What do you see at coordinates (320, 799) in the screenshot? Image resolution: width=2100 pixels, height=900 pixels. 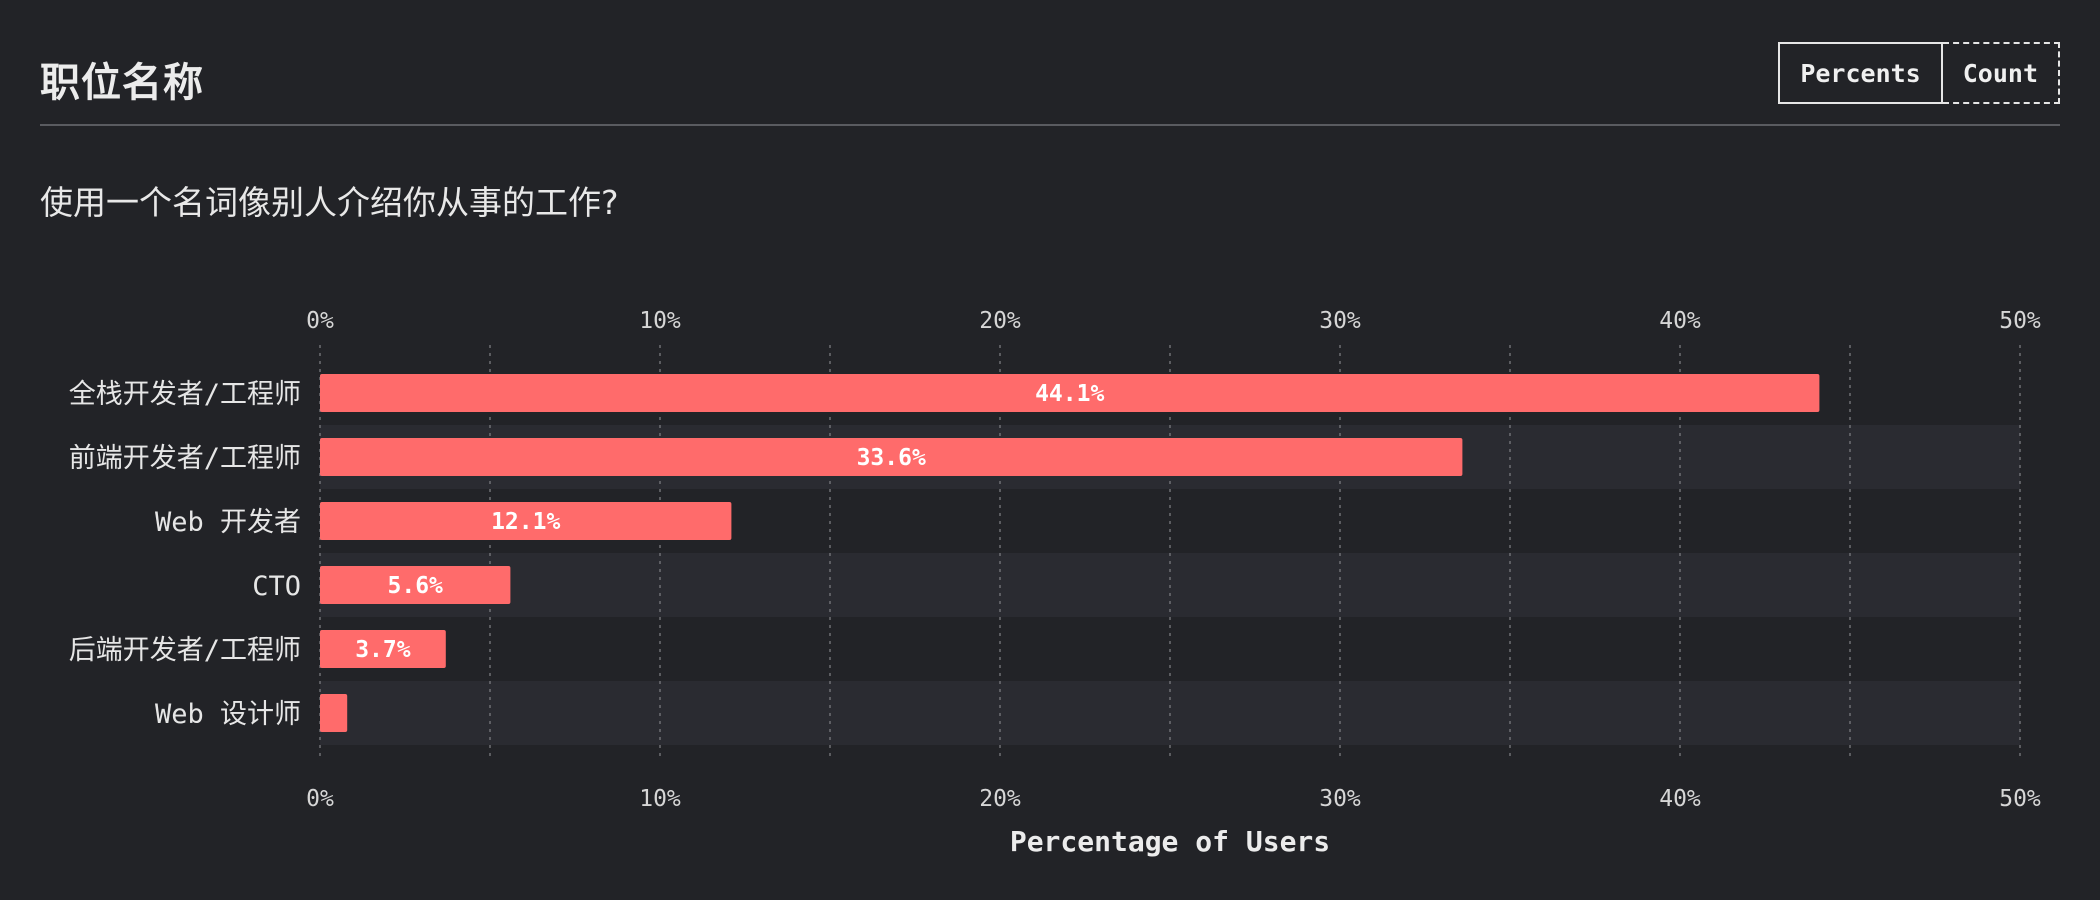 I see `x-tick-label-bottom: 0%` at bounding box center [320, 799].